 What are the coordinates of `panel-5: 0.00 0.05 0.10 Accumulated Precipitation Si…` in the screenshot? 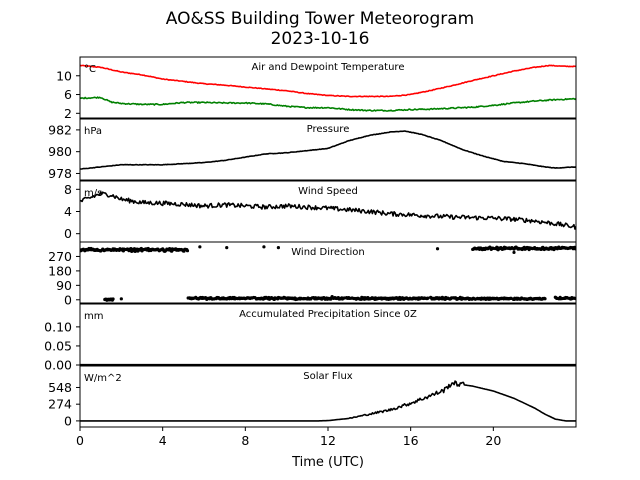 It's located at (310, 338).